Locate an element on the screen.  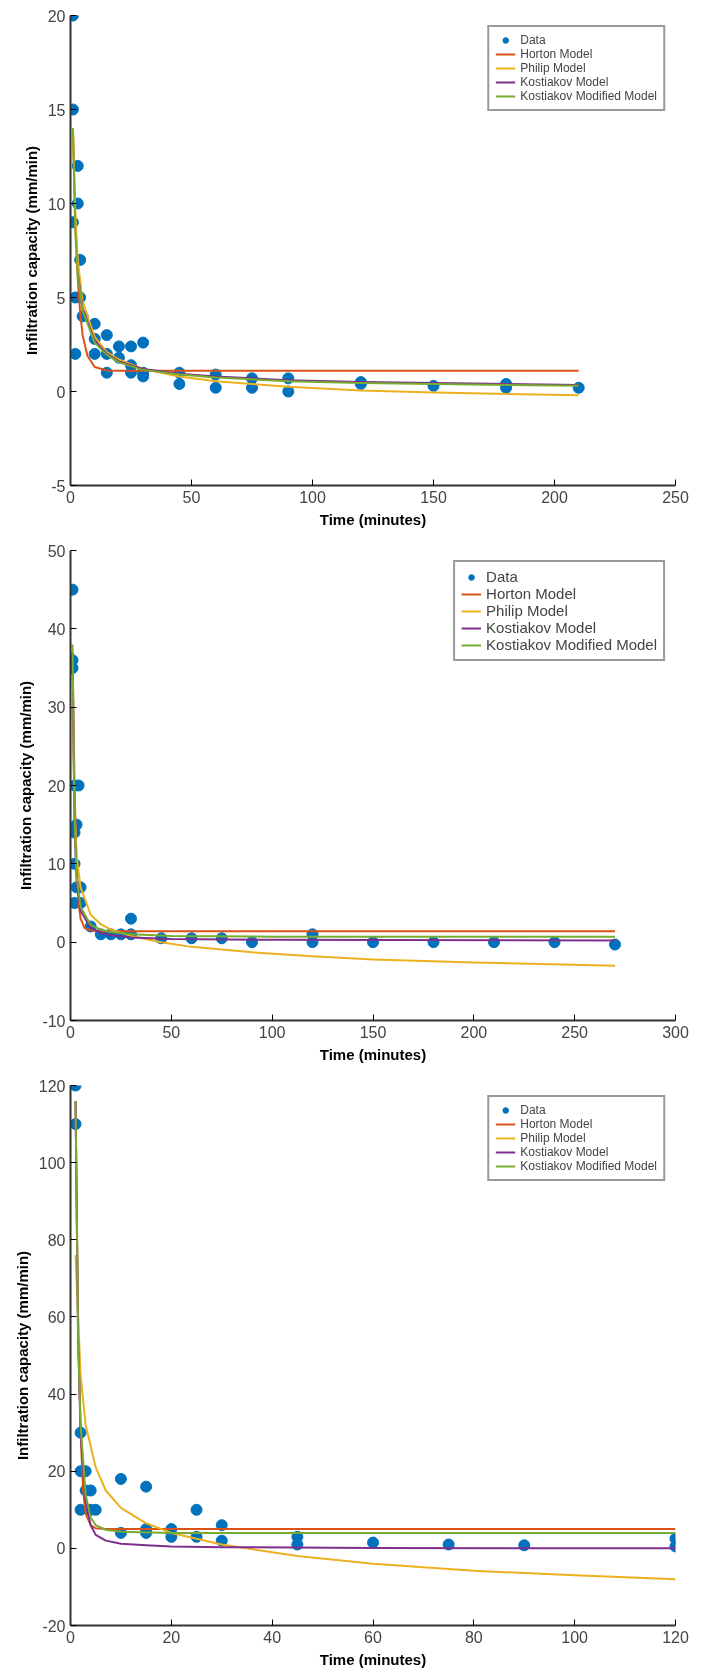
x-tick-label: 60 is located at coordinates (373, 1637).